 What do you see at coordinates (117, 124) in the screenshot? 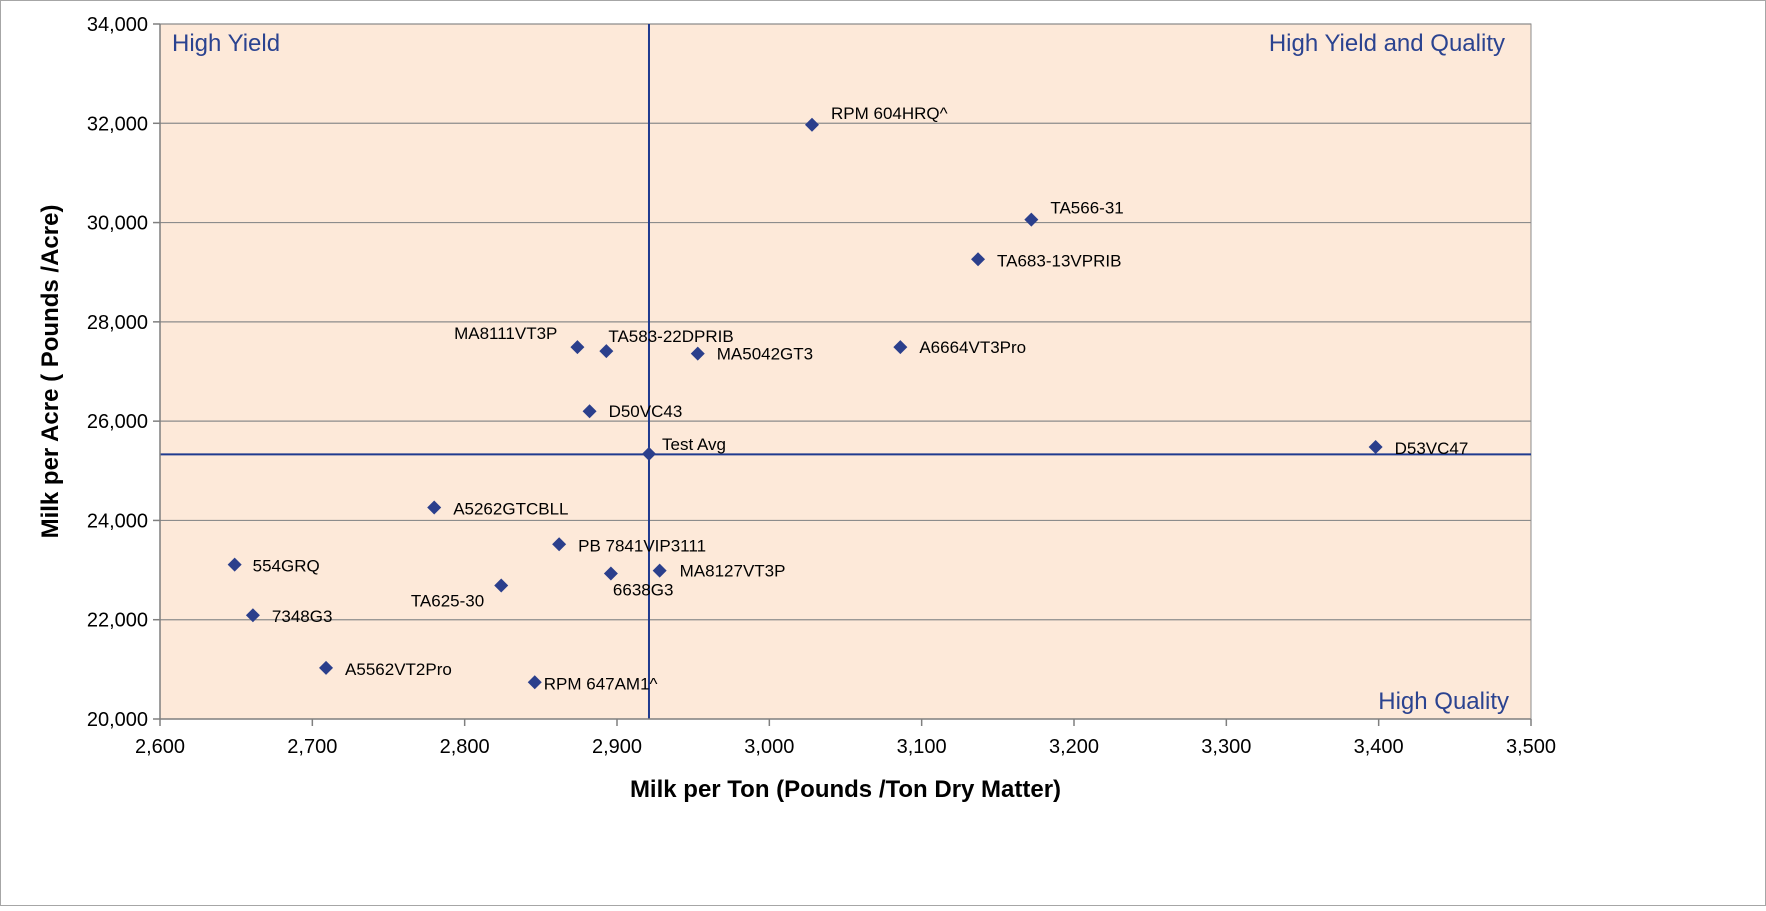
I see `y-tick-label: 32,000` at bounding box center [117, 124].